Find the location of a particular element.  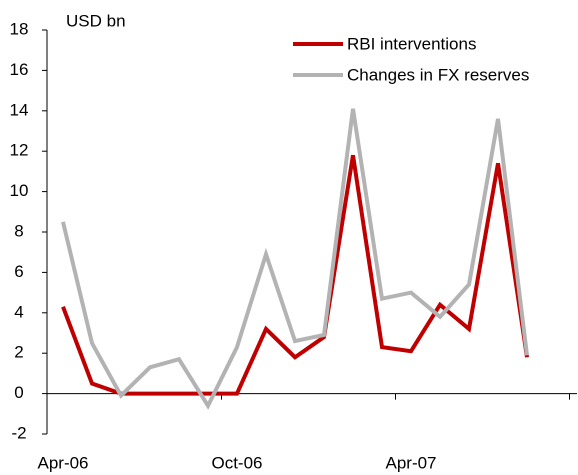

unit-label: USD bn is located at coordinates (96, 20).